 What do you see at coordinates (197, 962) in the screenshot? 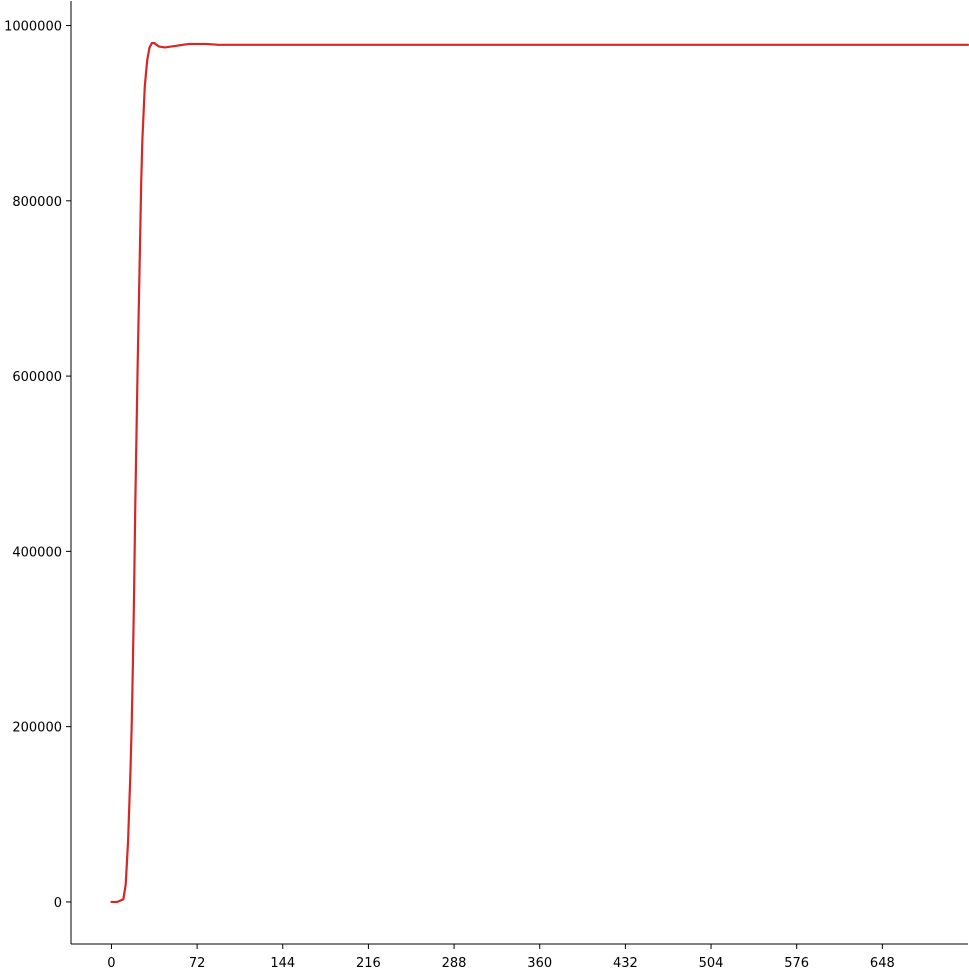
I see `x-tick-label: 72` at bounding box center [197, 962].